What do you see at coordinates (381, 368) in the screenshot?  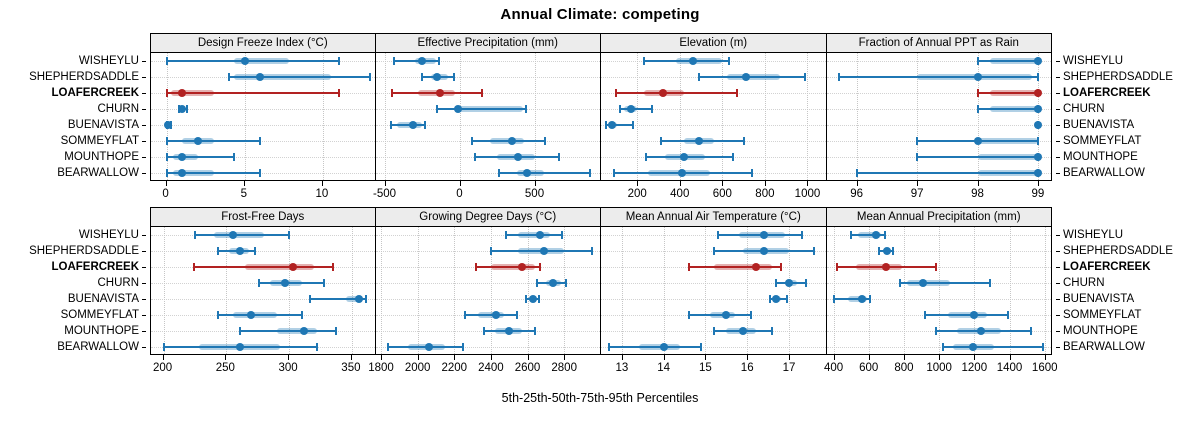 I see `x-tick-label: 1800` at bounding box center [381, 368].